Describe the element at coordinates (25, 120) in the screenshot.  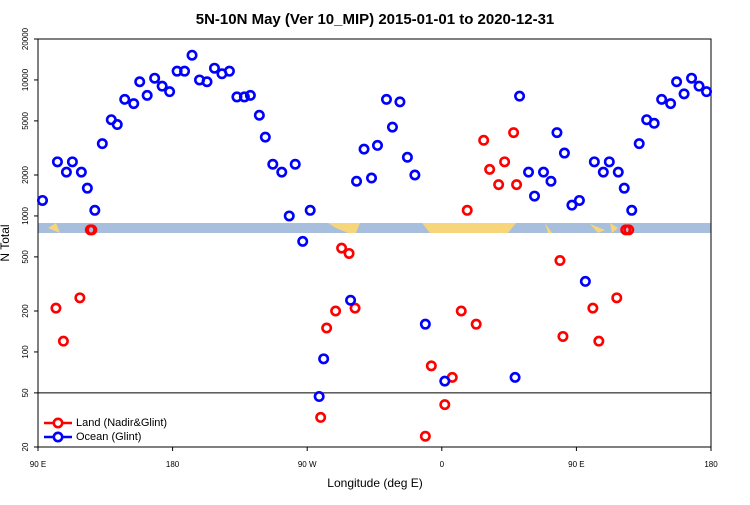
I see `y-tick-label: 5000` at that location.